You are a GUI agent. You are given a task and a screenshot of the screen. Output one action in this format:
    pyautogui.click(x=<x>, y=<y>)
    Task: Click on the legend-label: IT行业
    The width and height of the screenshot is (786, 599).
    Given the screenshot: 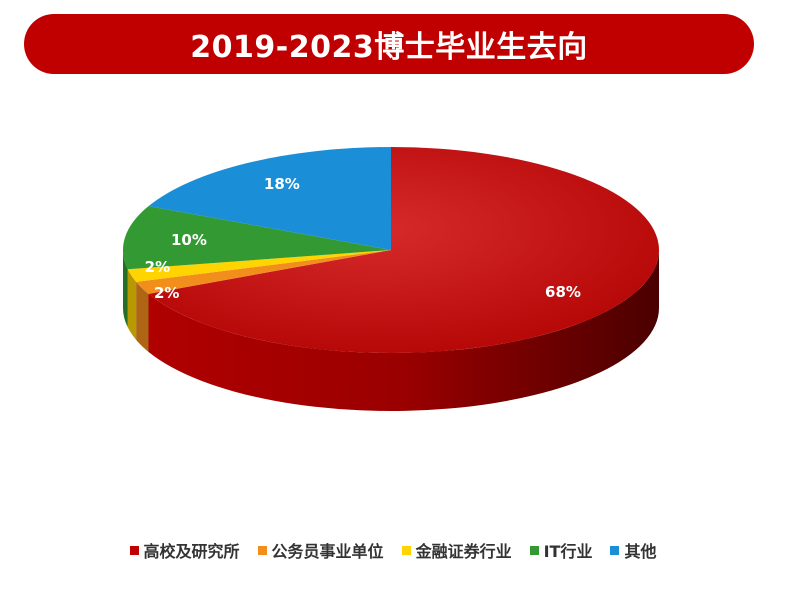 What is the action you would take?
    pyautogui.click(x=568, y=551)
    